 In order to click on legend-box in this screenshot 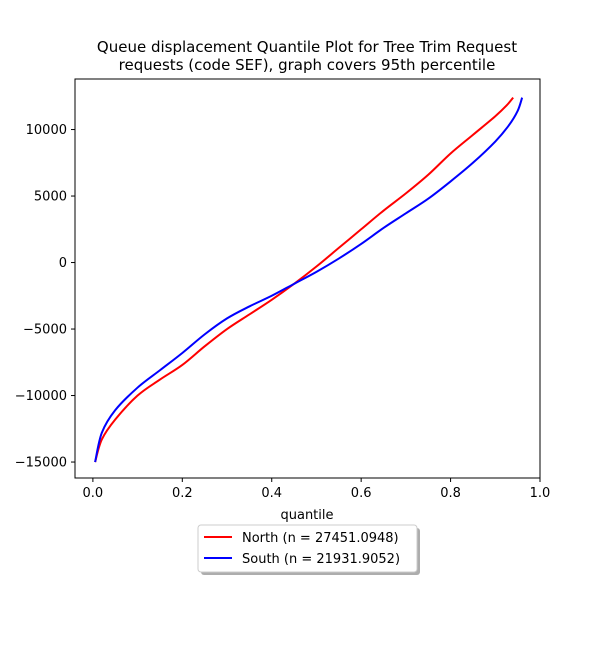, I will do `click(307, 548)`.